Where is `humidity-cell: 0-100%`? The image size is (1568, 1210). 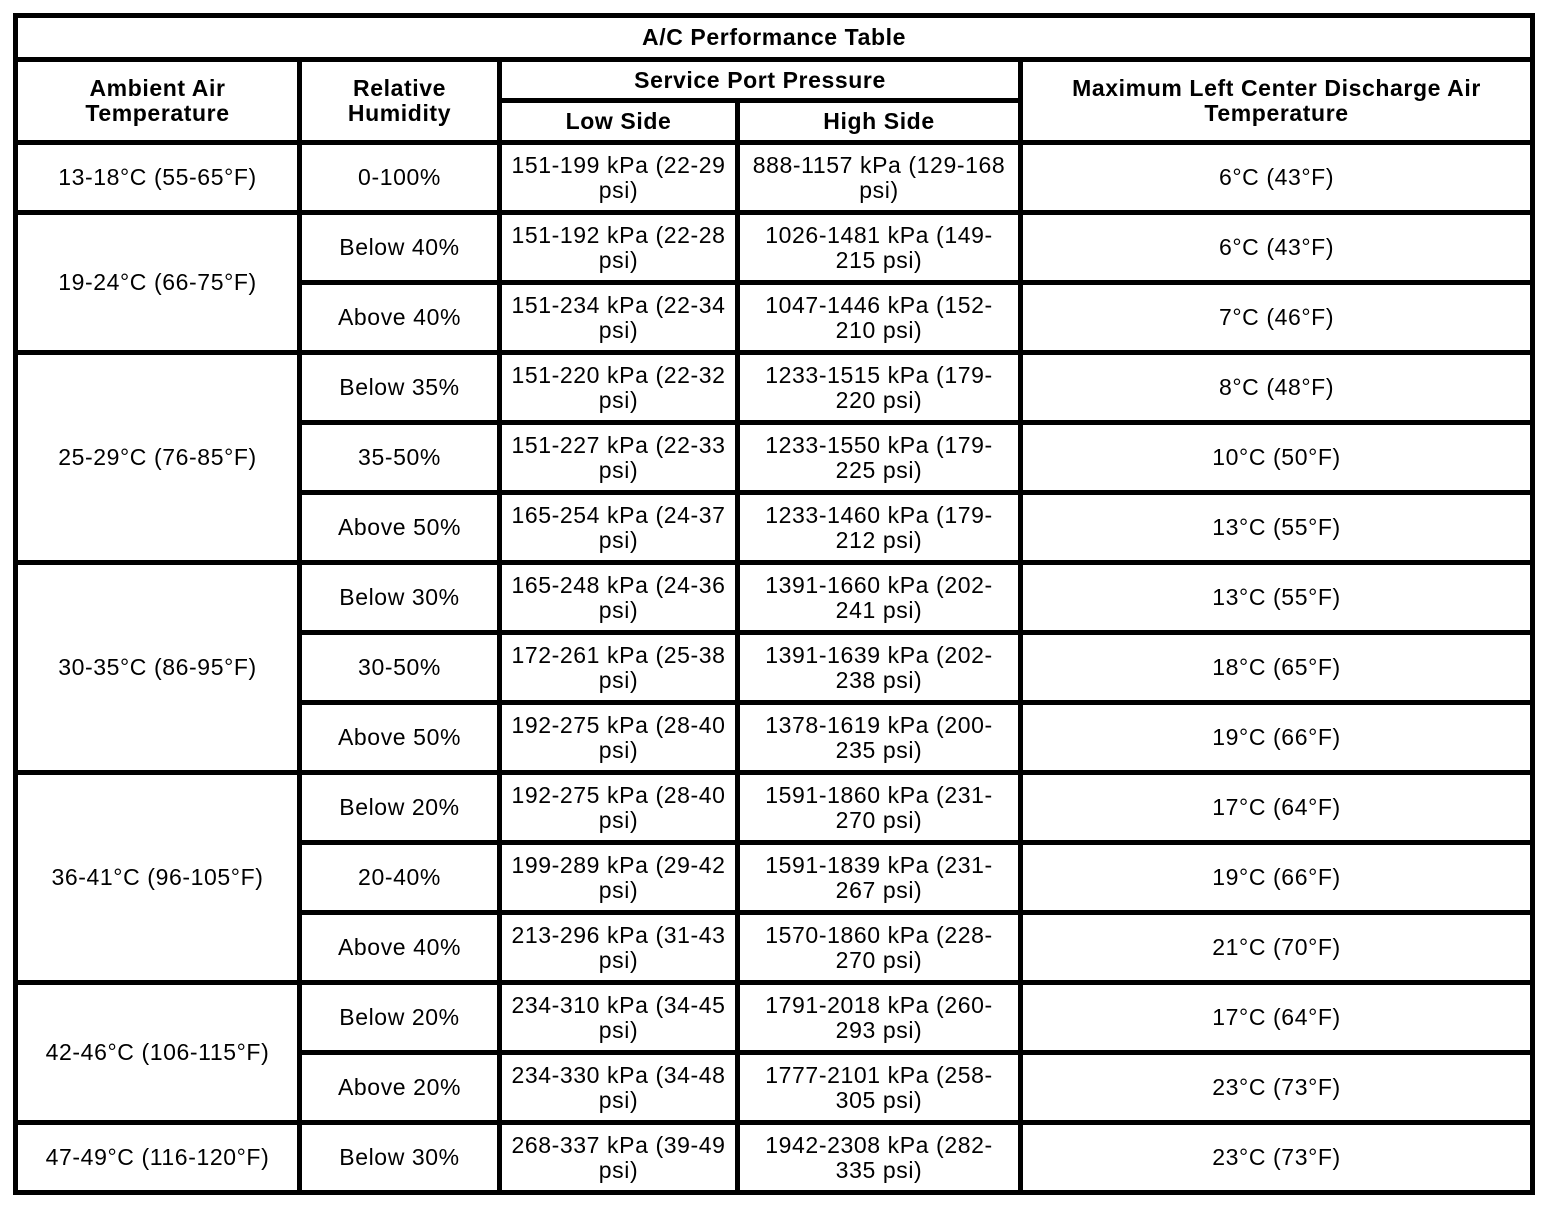
humidity-cell: 0-100% is located at coordinates (399, 177).